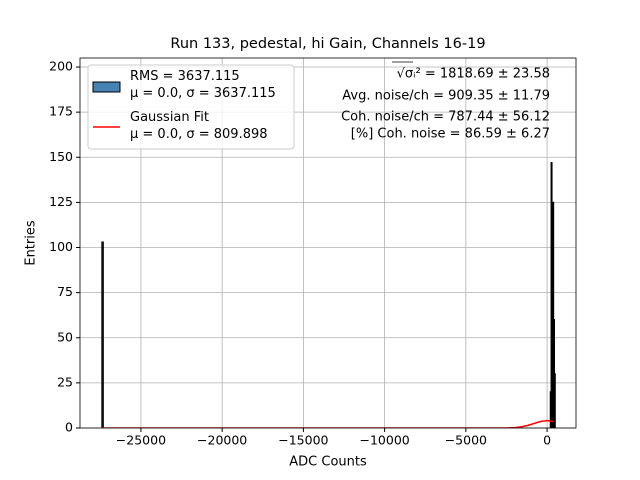 The height and width of the screenshot is (480, 640). I want to click on legend-entry: RMS = 3637.115 μ = 0.0, σ = 3637.115, so click(203, 85).